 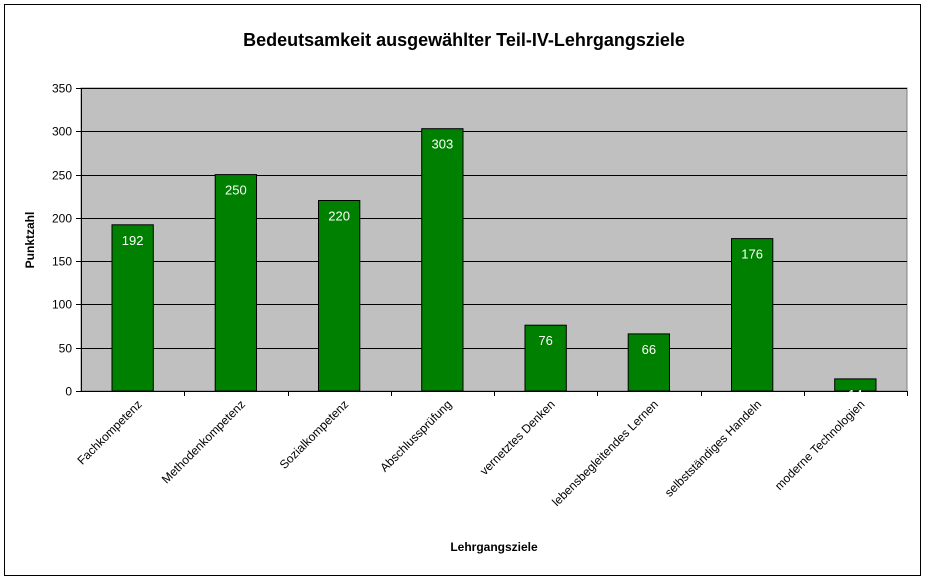 What do you see at coordinates (133, 240) in the screenshot?
I see `data-label: 192` at bounding box center [133, 240].